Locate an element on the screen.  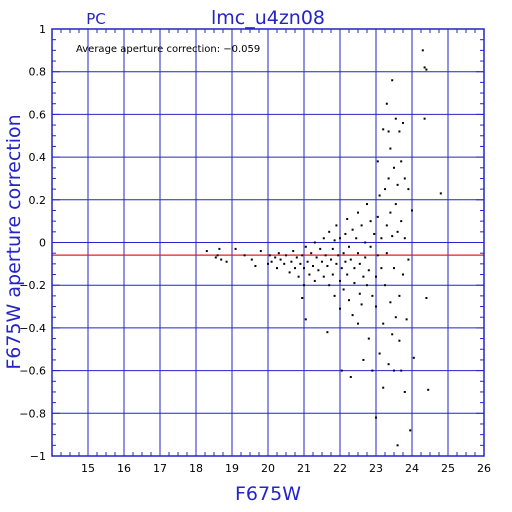
x-tick-label: 25 is located at coordinates (448, 468).